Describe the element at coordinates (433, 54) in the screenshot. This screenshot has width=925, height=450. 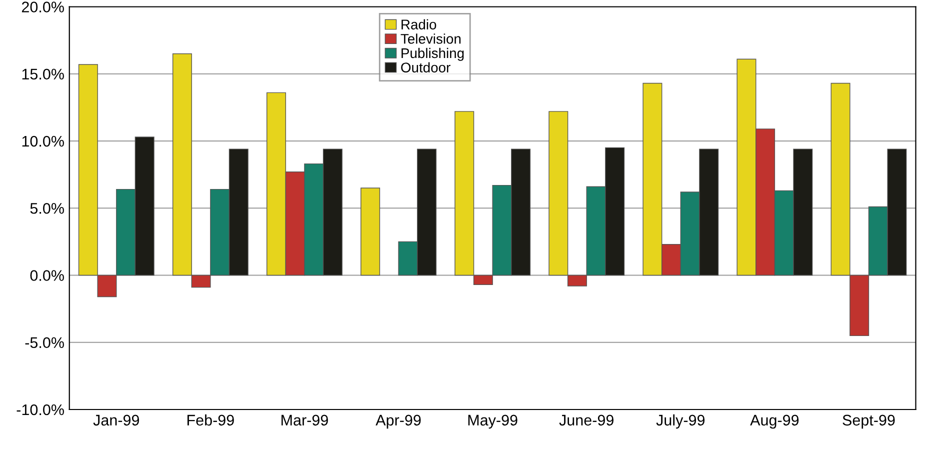
I see `legend-label: Publishing` at that location.